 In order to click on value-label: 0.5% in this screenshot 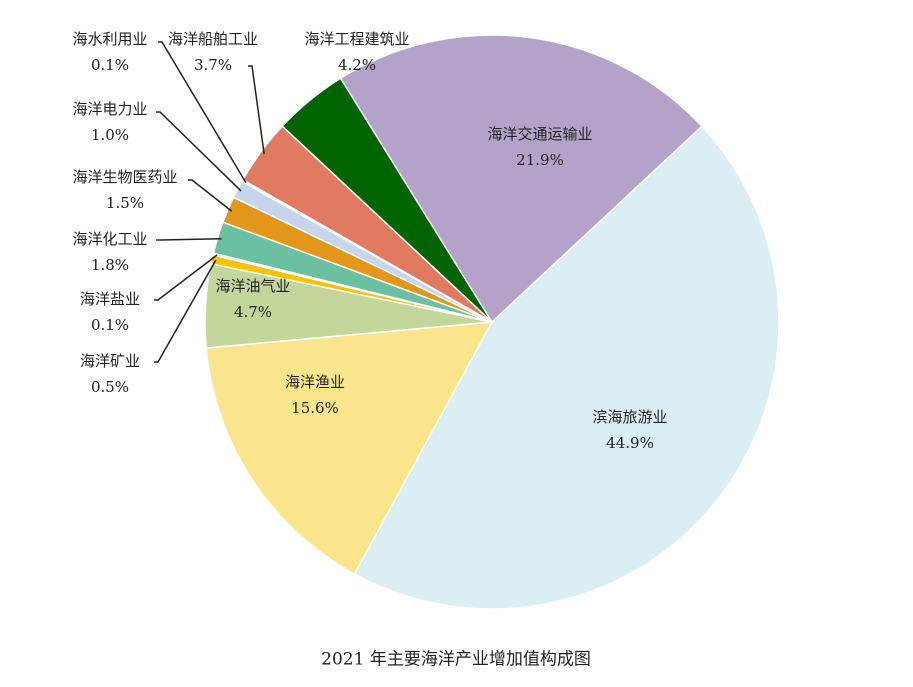, I will do `click(110, 387)`.